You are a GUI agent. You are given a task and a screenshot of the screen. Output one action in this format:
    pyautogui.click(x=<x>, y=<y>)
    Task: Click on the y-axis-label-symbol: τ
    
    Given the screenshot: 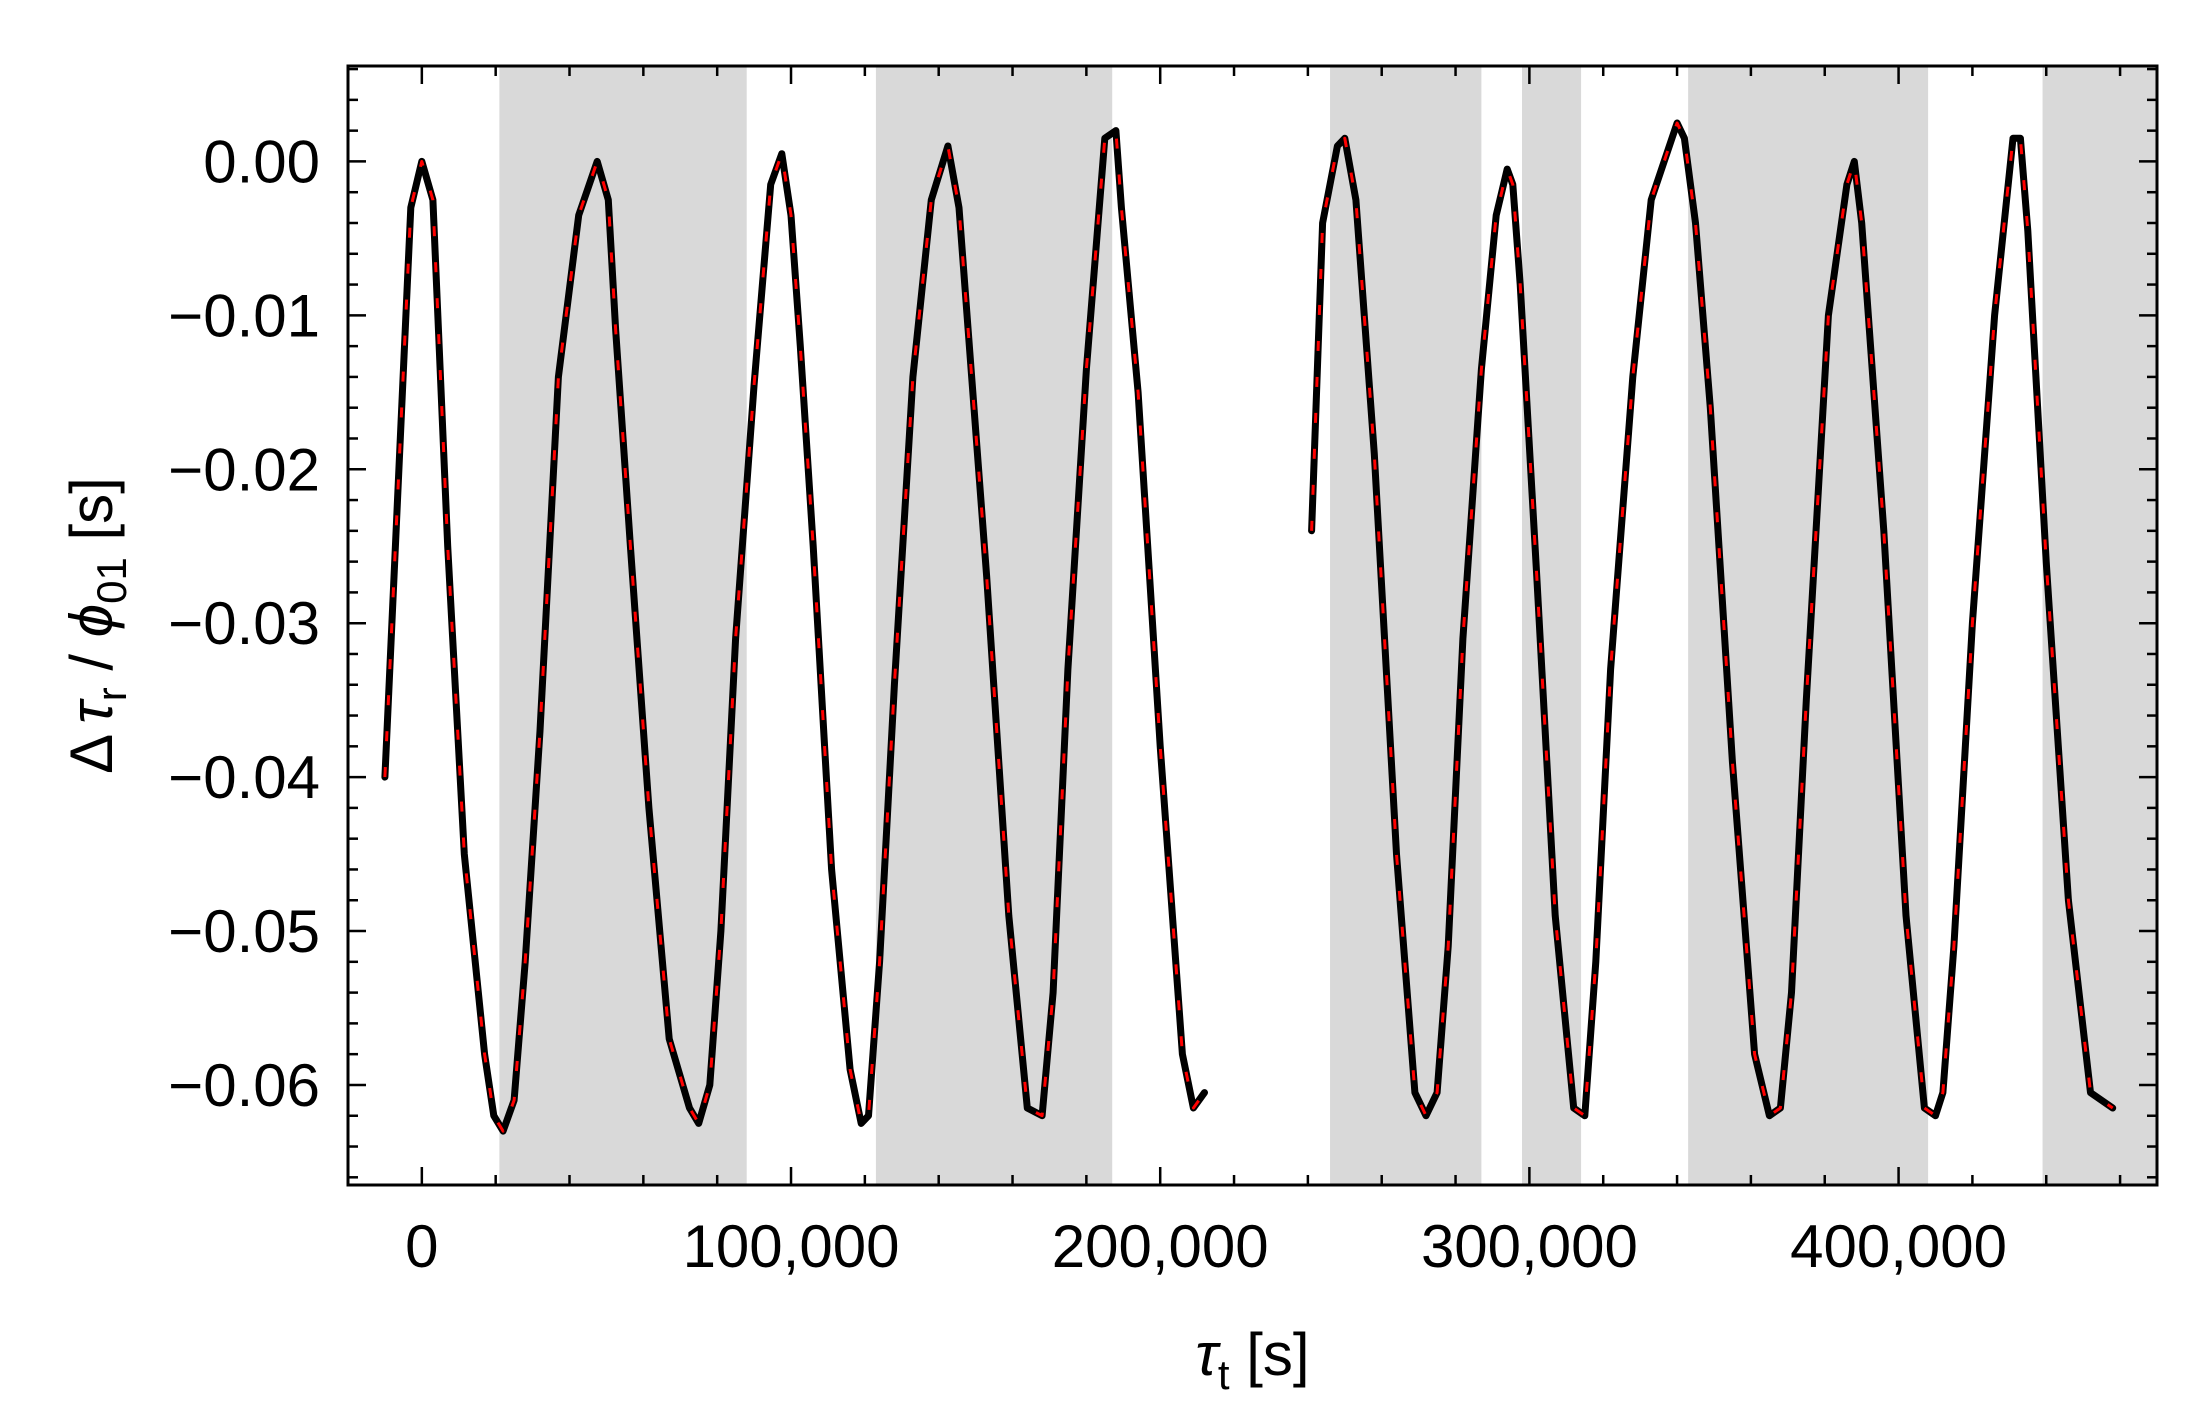 What is the action you would take?
    pyautogui.click(x=91, y=711)
    